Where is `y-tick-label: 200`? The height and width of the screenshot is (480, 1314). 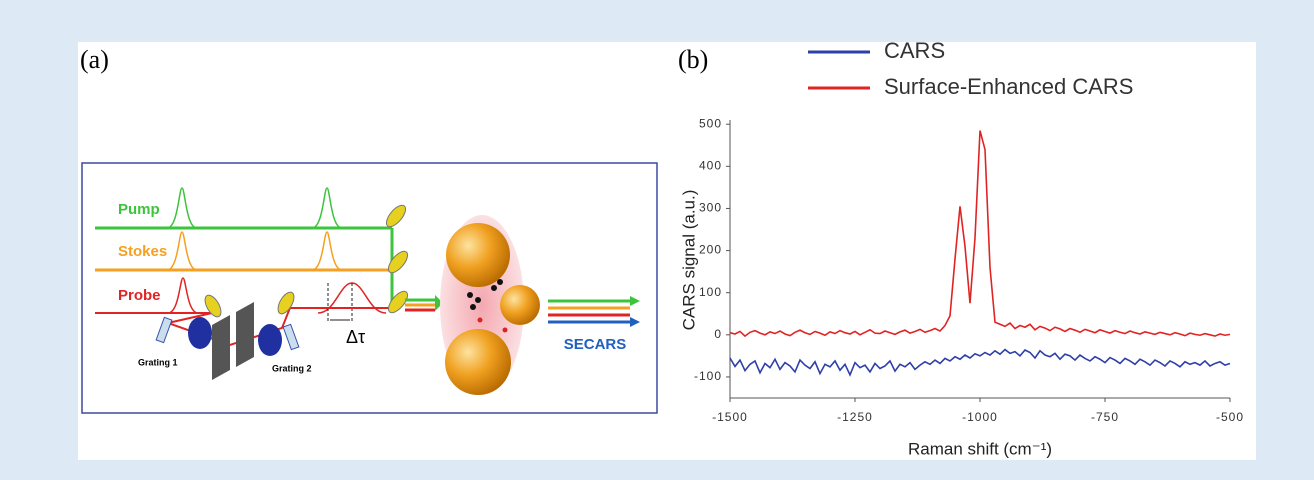 y-tick-label: 200 is located at coordinates (710, 250).